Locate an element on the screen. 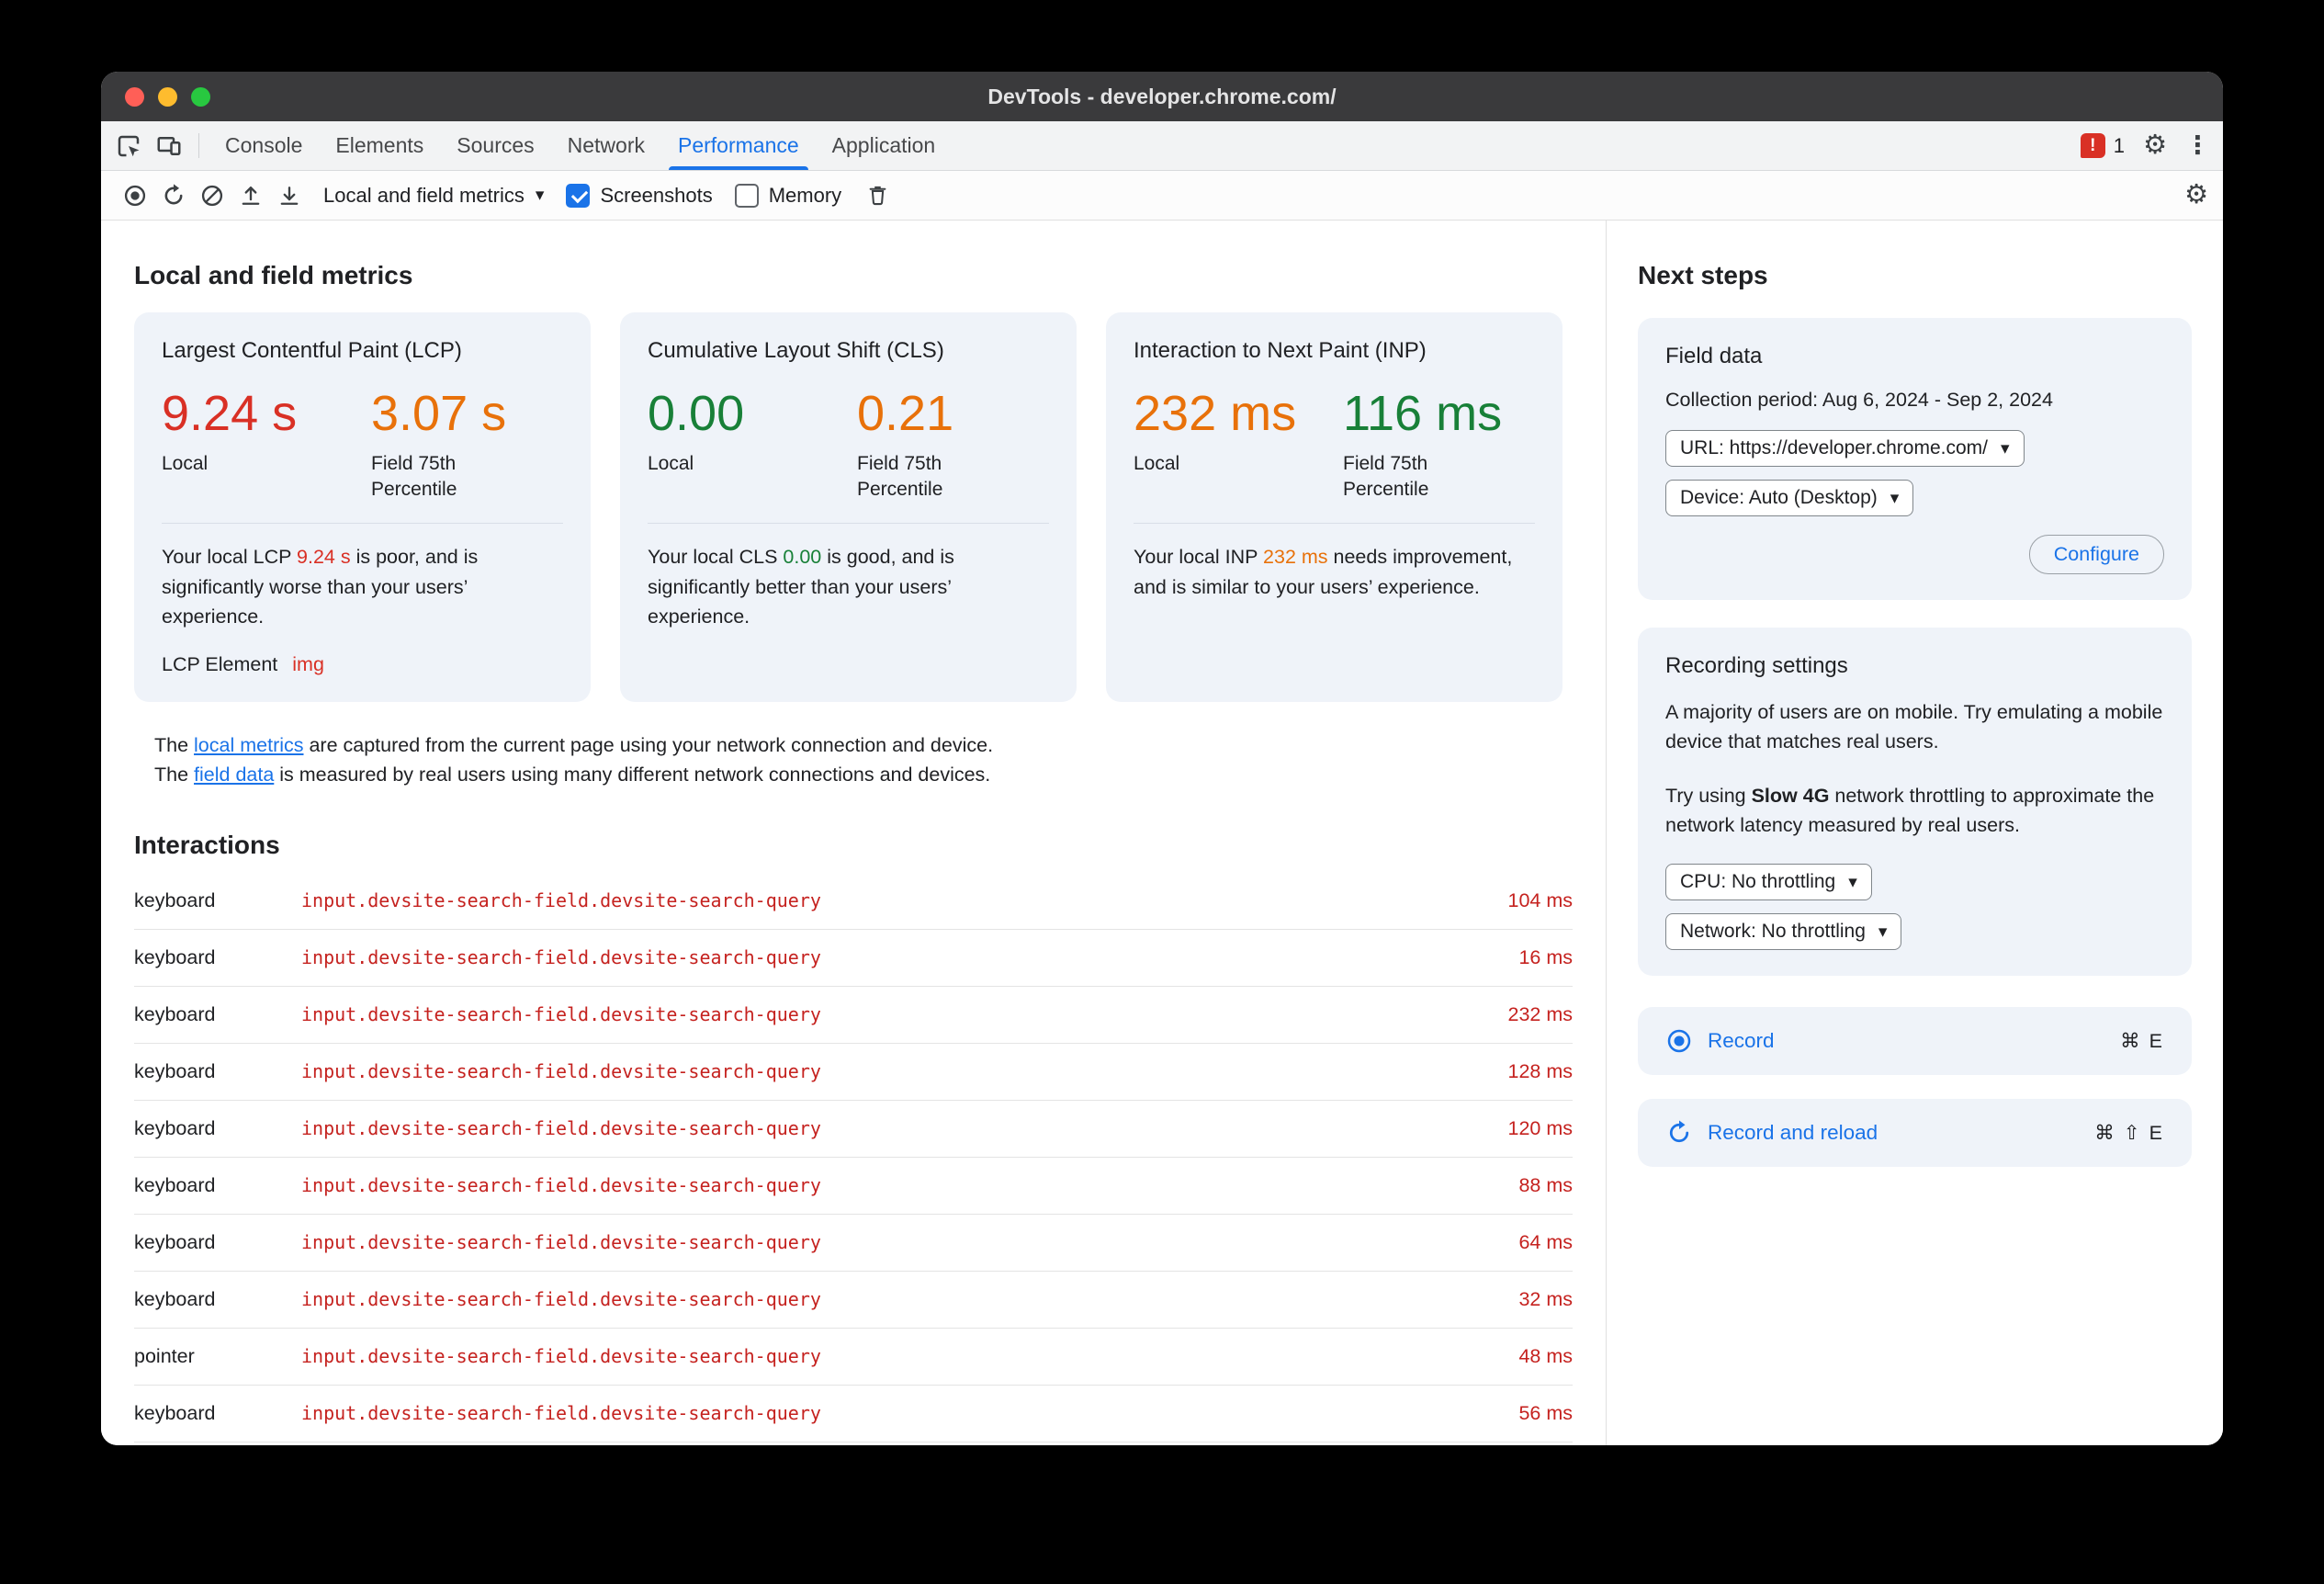  close-window-button is located at coordinates (134, 97).